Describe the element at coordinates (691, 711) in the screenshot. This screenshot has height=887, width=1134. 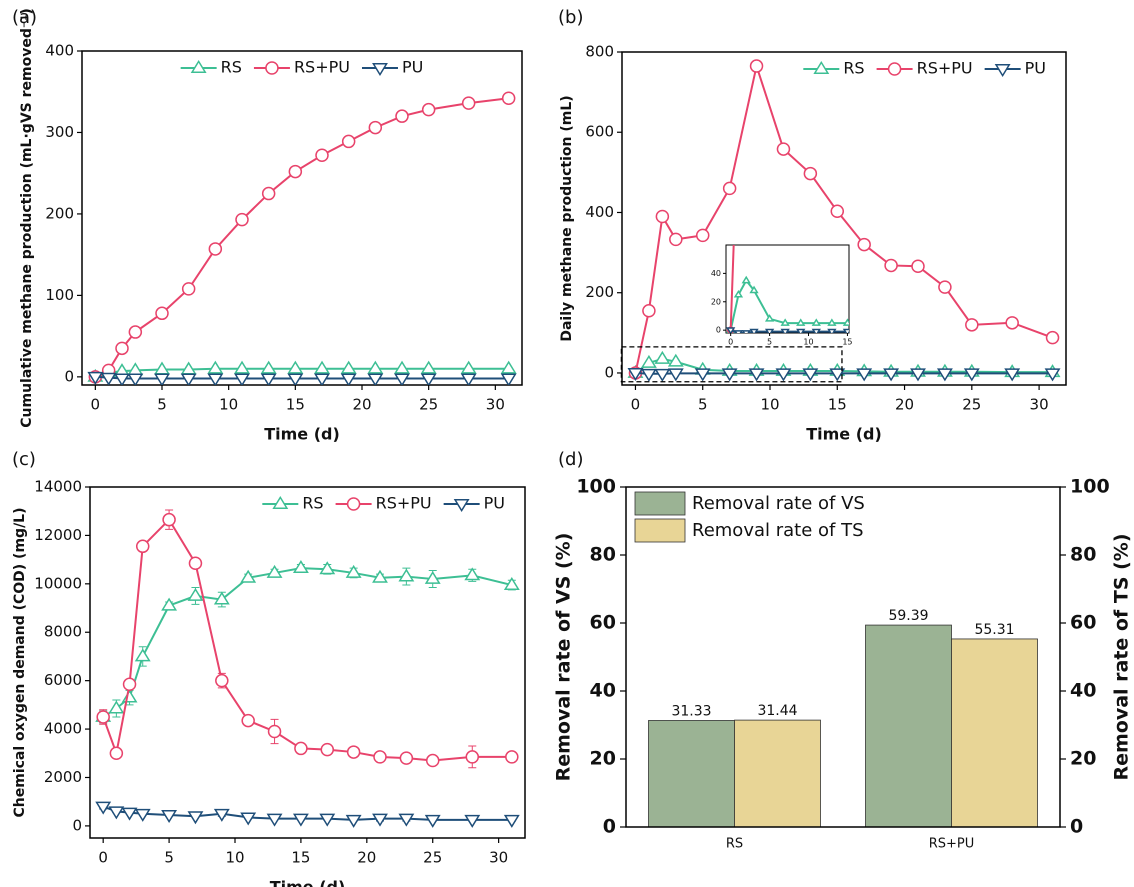
I see `value-label: 31.33` at that location.